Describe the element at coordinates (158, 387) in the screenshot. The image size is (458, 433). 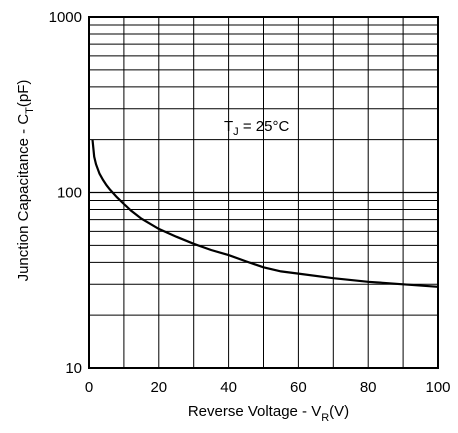
I see `x-tick-label: 20` at that location.